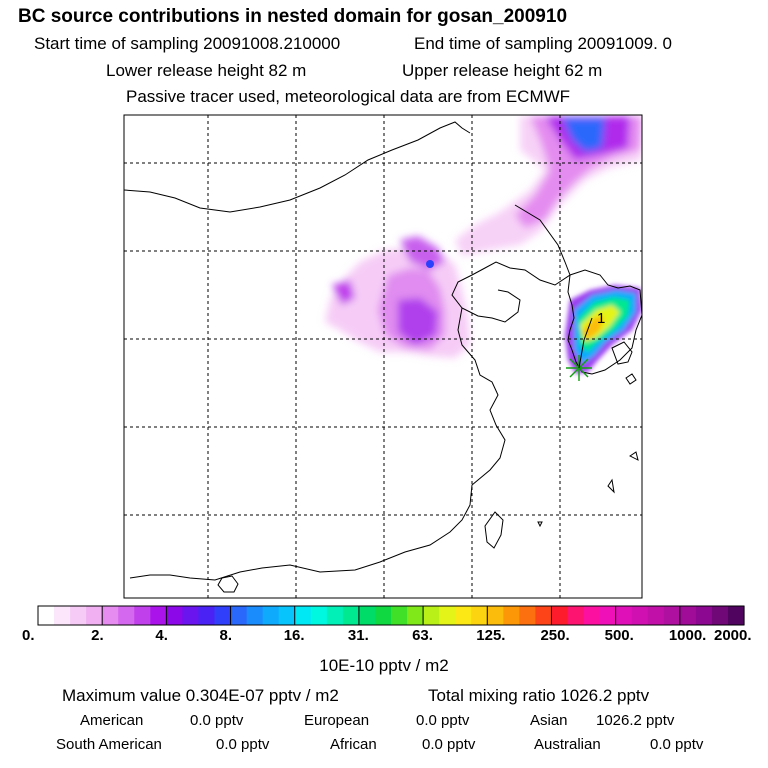 Image resolution: width=768 pixels, height=768 pixels. I want to click on plume-layer, so click(483, 245).